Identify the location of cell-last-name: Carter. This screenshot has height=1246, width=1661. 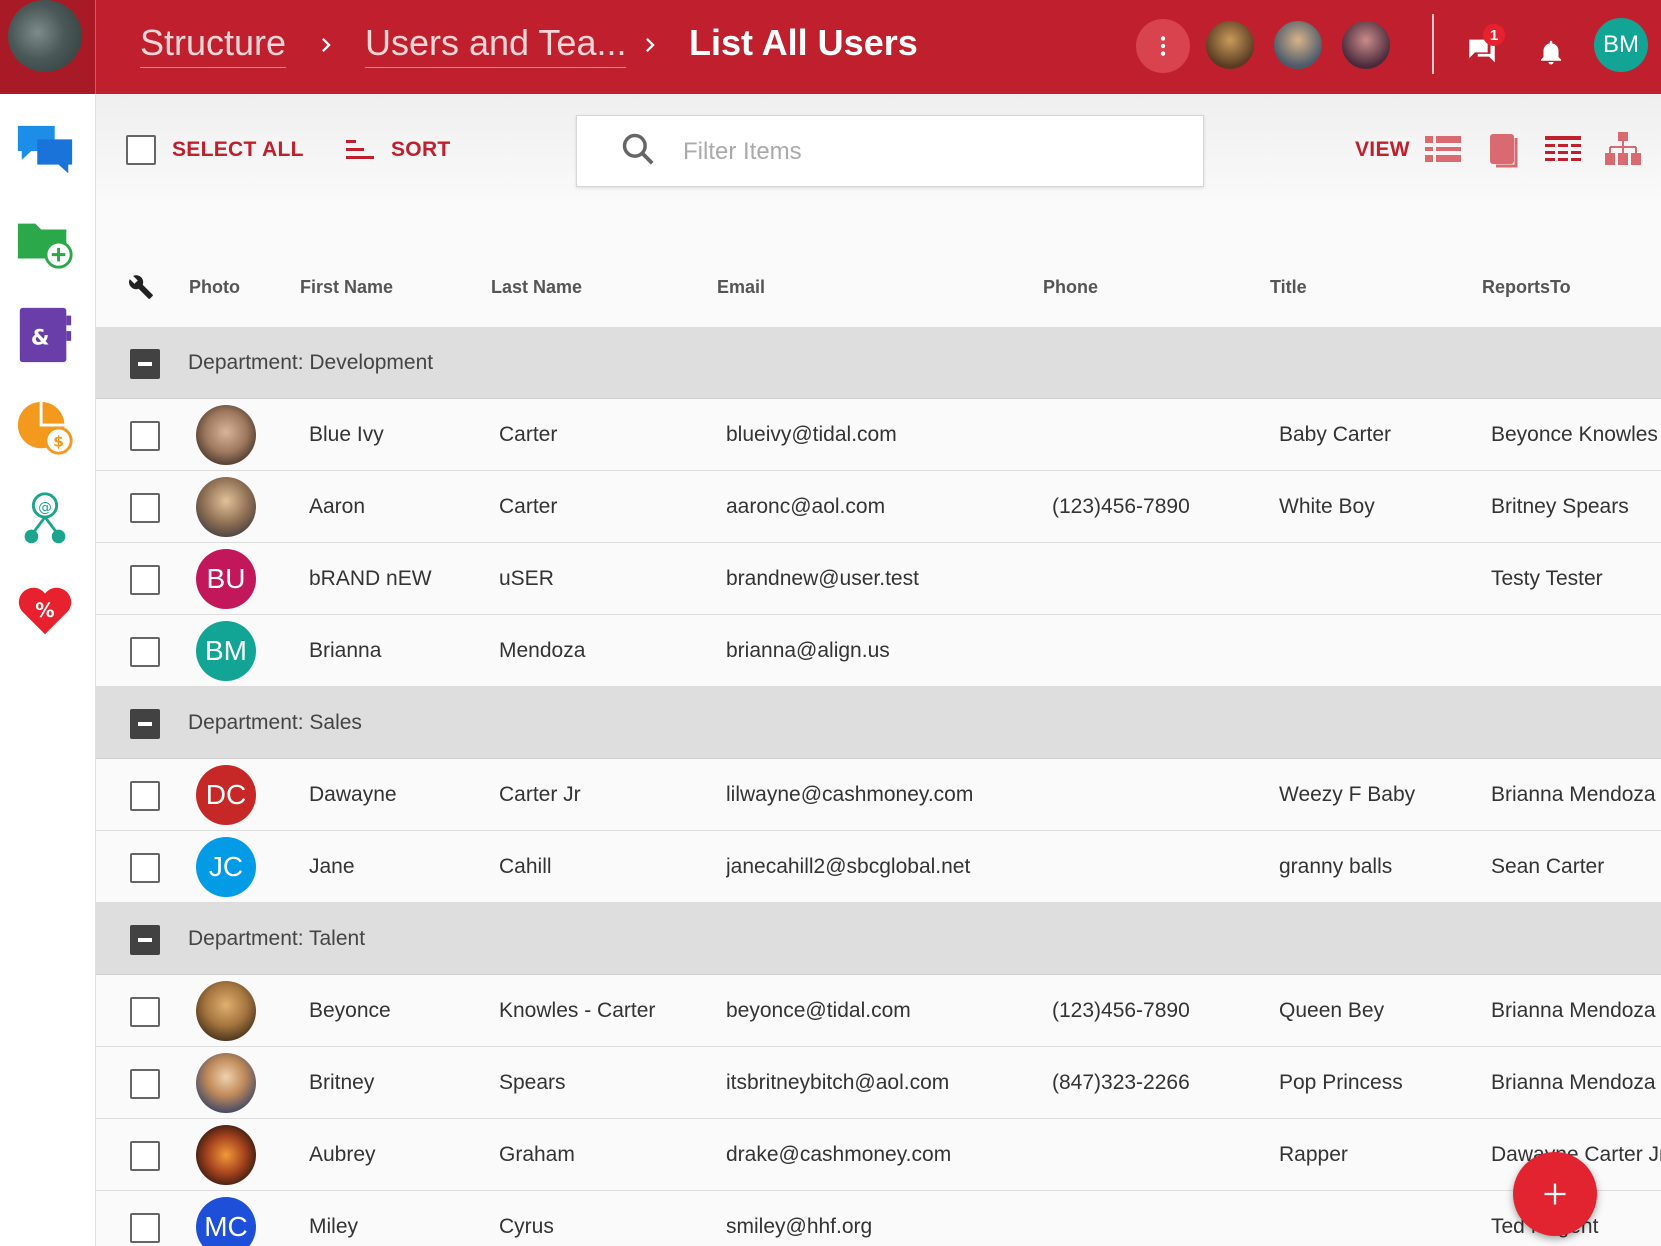
(528, 434).